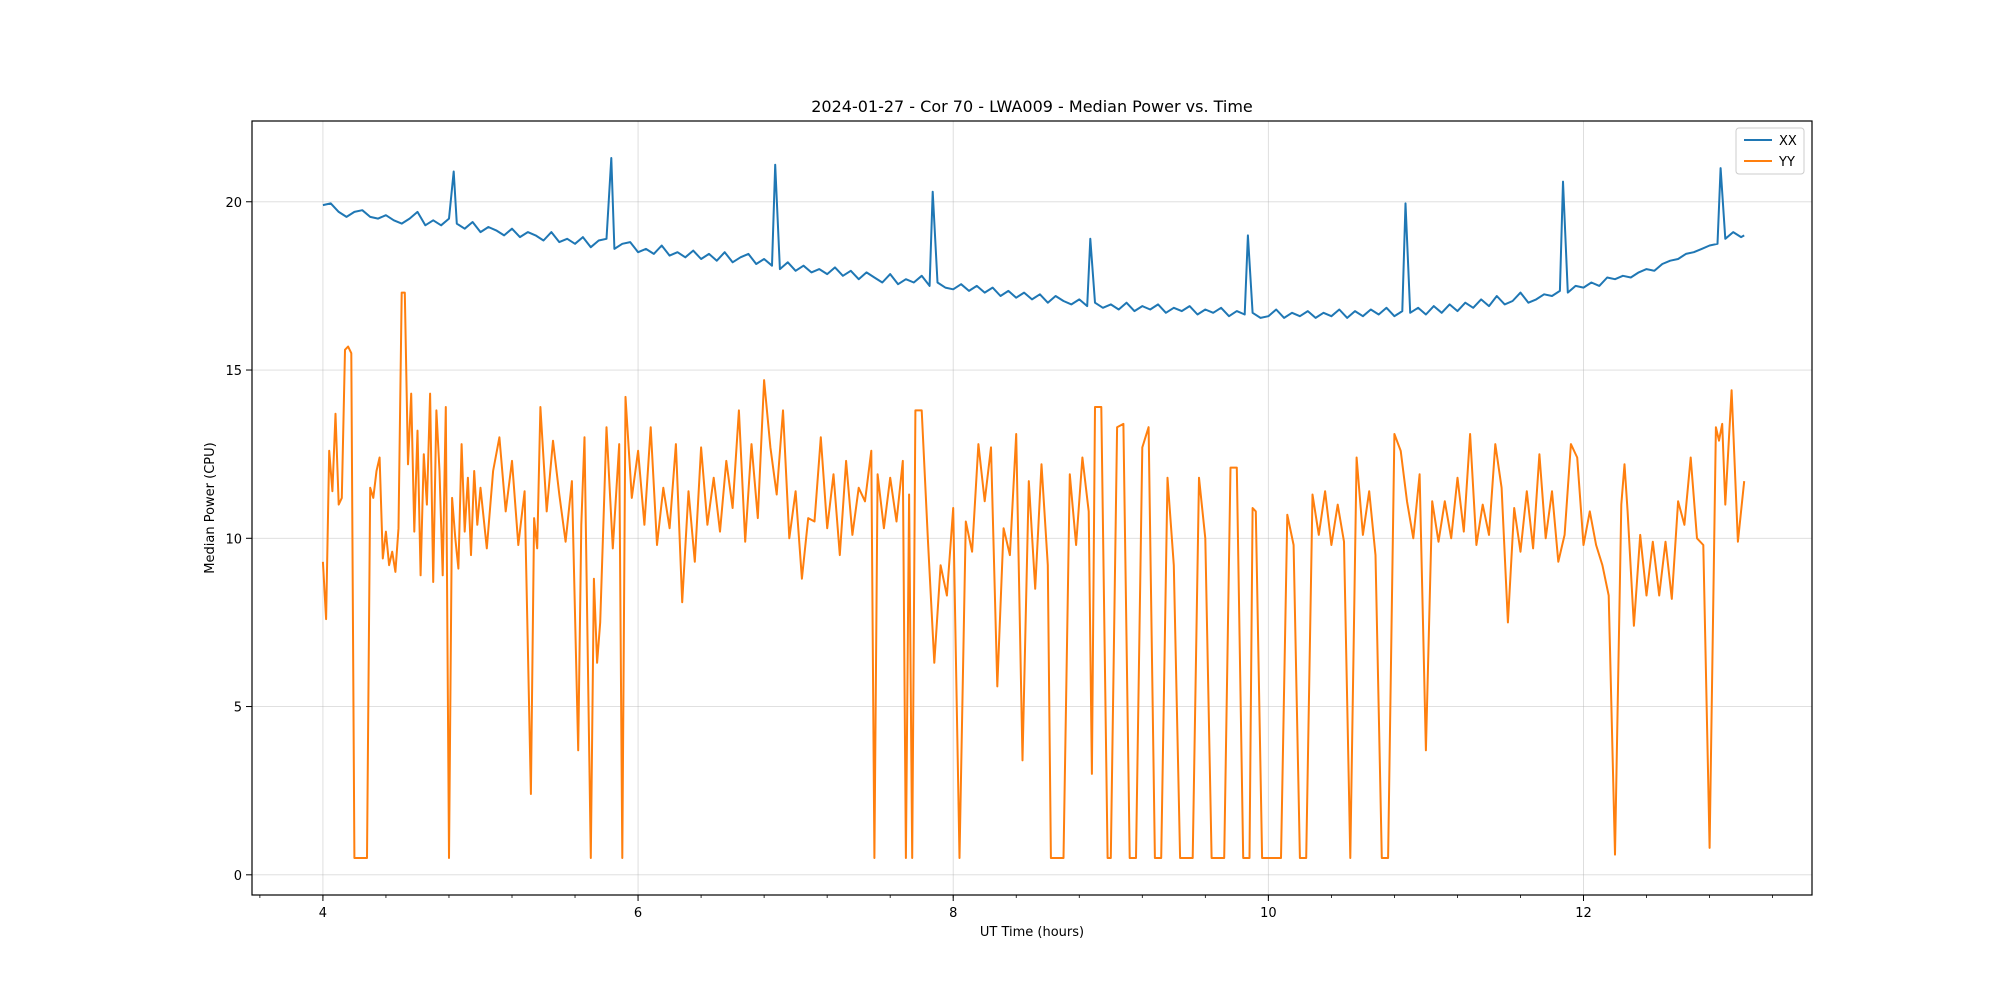 The image size is (2000, 1000). What do you see at coordinates (238, 876) in the screenshot?
I see `y-tick-label: 0` at bounding box center [238, 876].